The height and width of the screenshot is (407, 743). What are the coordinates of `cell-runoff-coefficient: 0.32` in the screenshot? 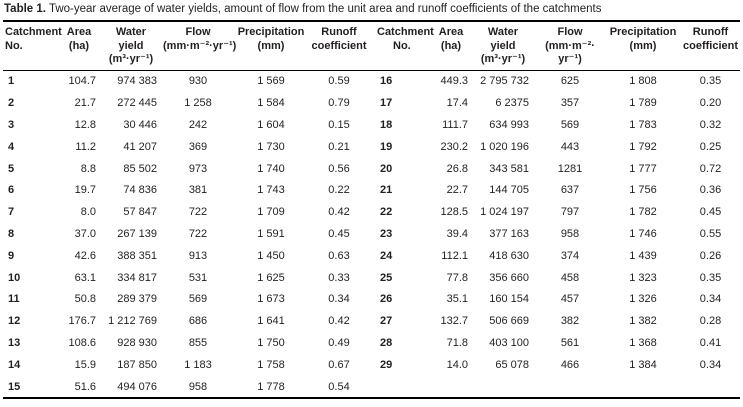 It's located at (710, 124).